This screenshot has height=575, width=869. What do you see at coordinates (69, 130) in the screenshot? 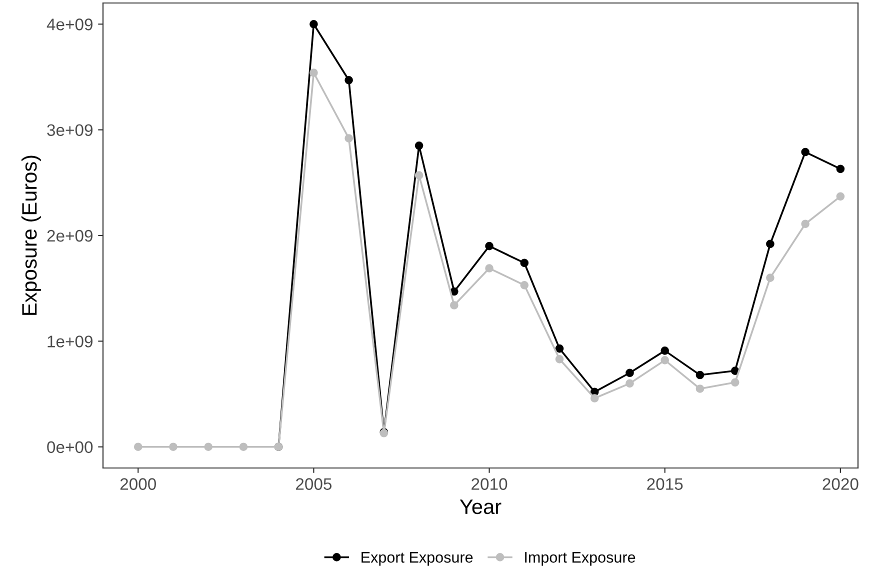
I see `y-tick-label: 3e+09` at bounding box center [69, 130].